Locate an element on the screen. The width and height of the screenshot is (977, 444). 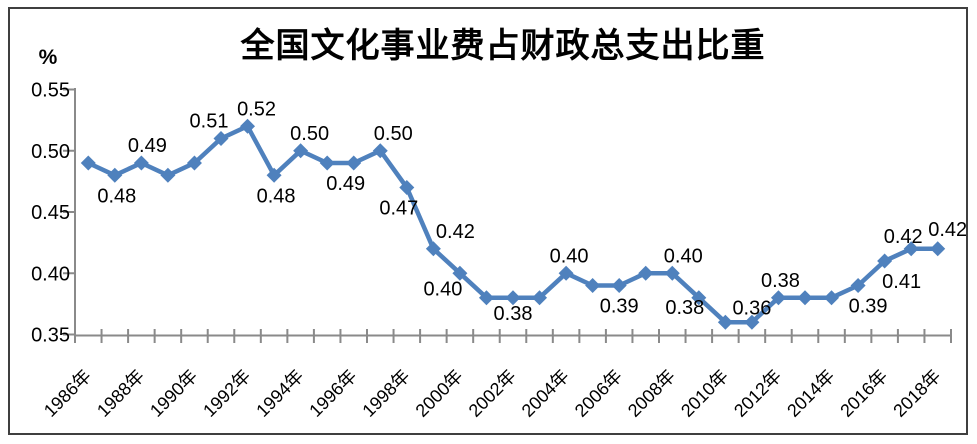
y-axis-ticks is located at coordinates (69, 212).